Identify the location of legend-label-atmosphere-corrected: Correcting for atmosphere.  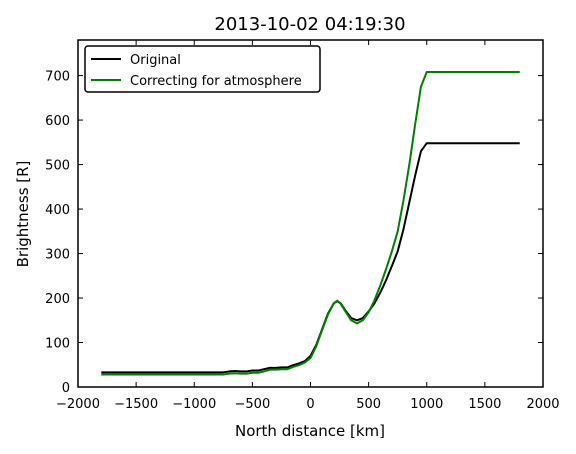
(216, 81).